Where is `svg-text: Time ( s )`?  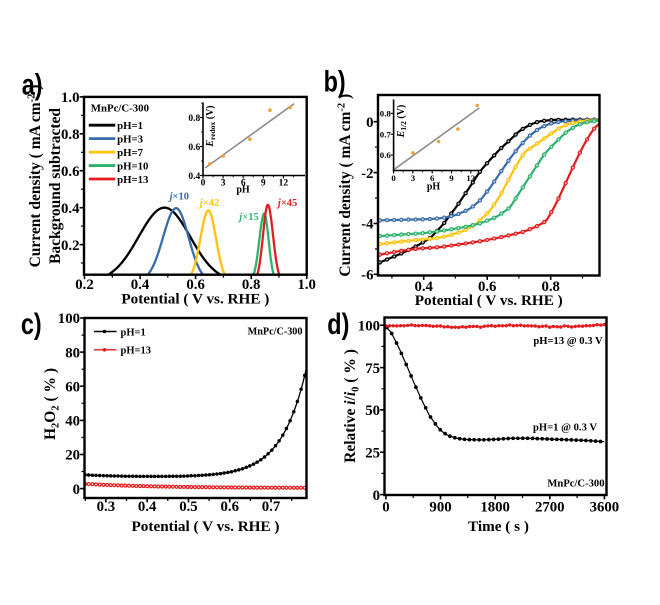 svg-text: Time ( s ) is located at coordinates (498, 526).